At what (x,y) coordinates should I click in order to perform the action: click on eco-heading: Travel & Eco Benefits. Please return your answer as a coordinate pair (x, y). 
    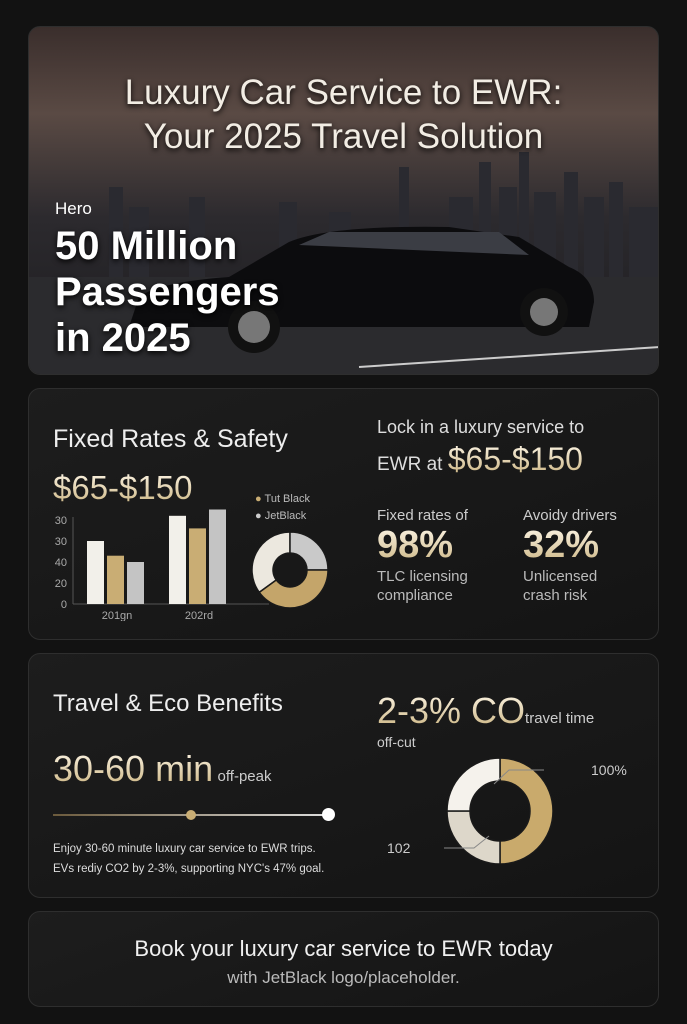
    Looking at the image, I should click on (168, 703).